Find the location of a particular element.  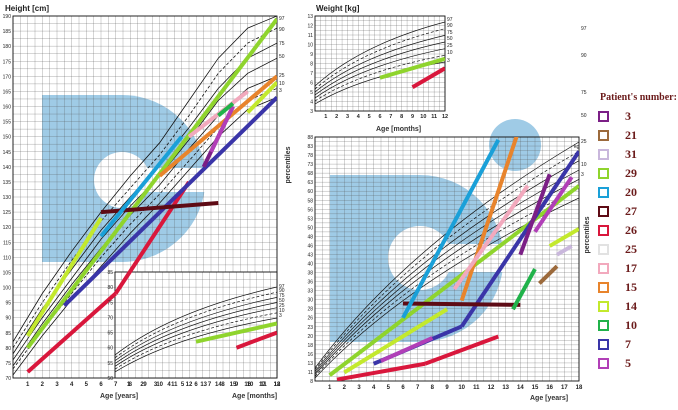

height-months-x-axis-label: Age [months] is located at coordinates (254, 396).